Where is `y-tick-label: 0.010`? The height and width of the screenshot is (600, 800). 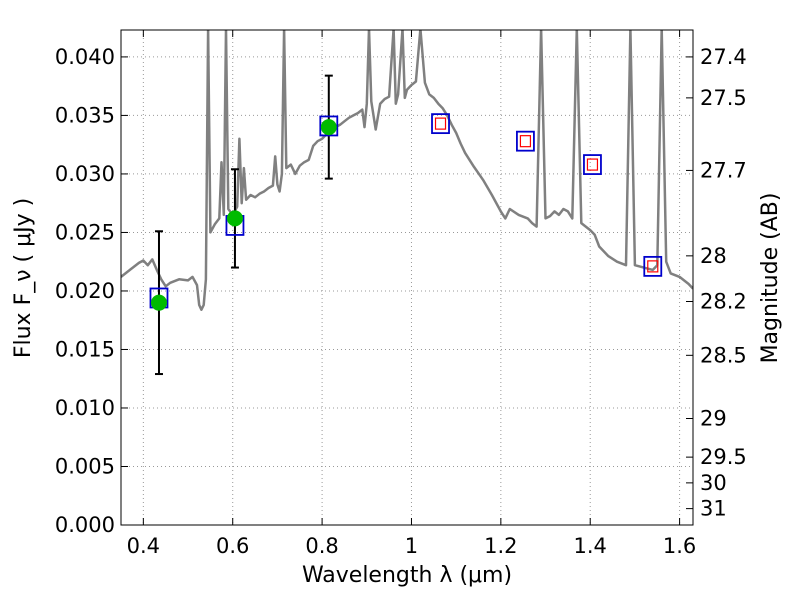 y-tick-label: 0.010 is located at coordinates (85, 408).